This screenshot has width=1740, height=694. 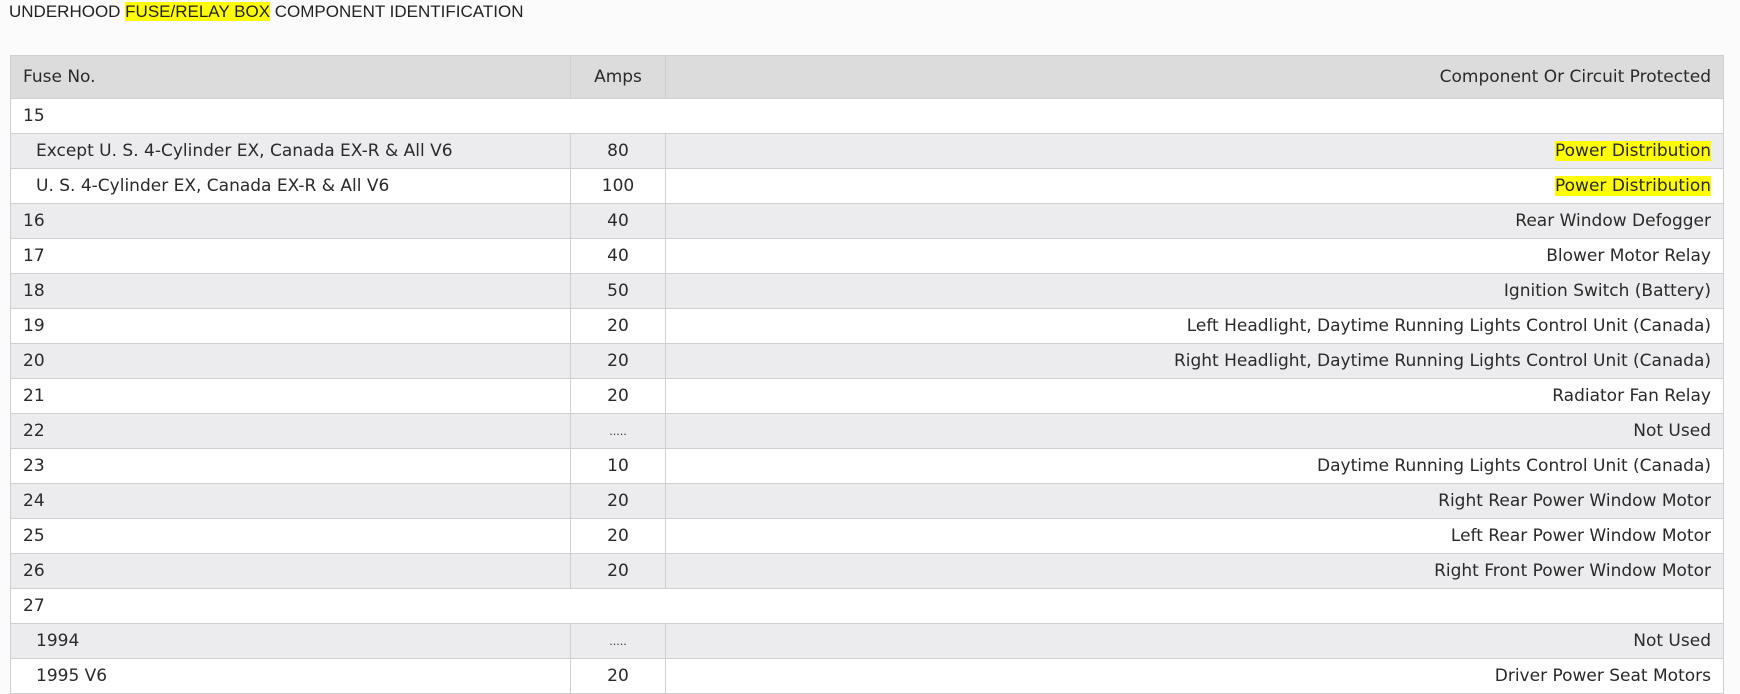 I want to click on fuse-number: 16, so click(x=290, y=221).